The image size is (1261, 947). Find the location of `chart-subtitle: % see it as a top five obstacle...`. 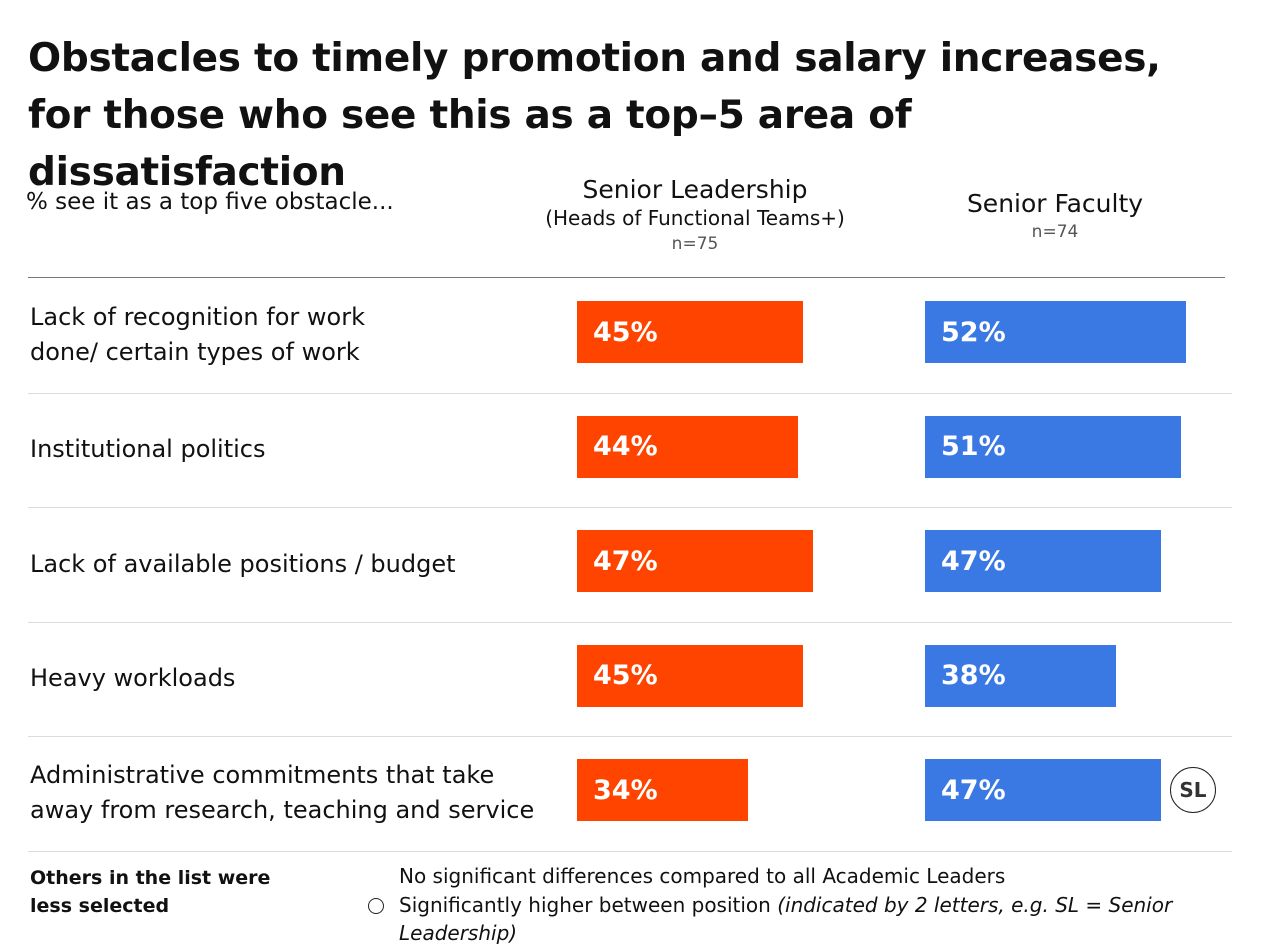

chart-subtitle: % see it as a top five obstacle... is located at coordinates (210, 202).